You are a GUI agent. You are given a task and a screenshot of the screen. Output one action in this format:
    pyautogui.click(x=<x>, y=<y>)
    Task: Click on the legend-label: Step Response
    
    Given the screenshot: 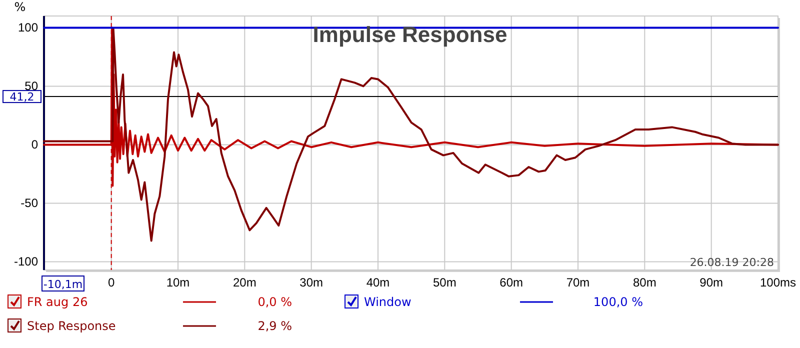 What is the action you would take?
    pyautogui.click(x=71, y=326)
    